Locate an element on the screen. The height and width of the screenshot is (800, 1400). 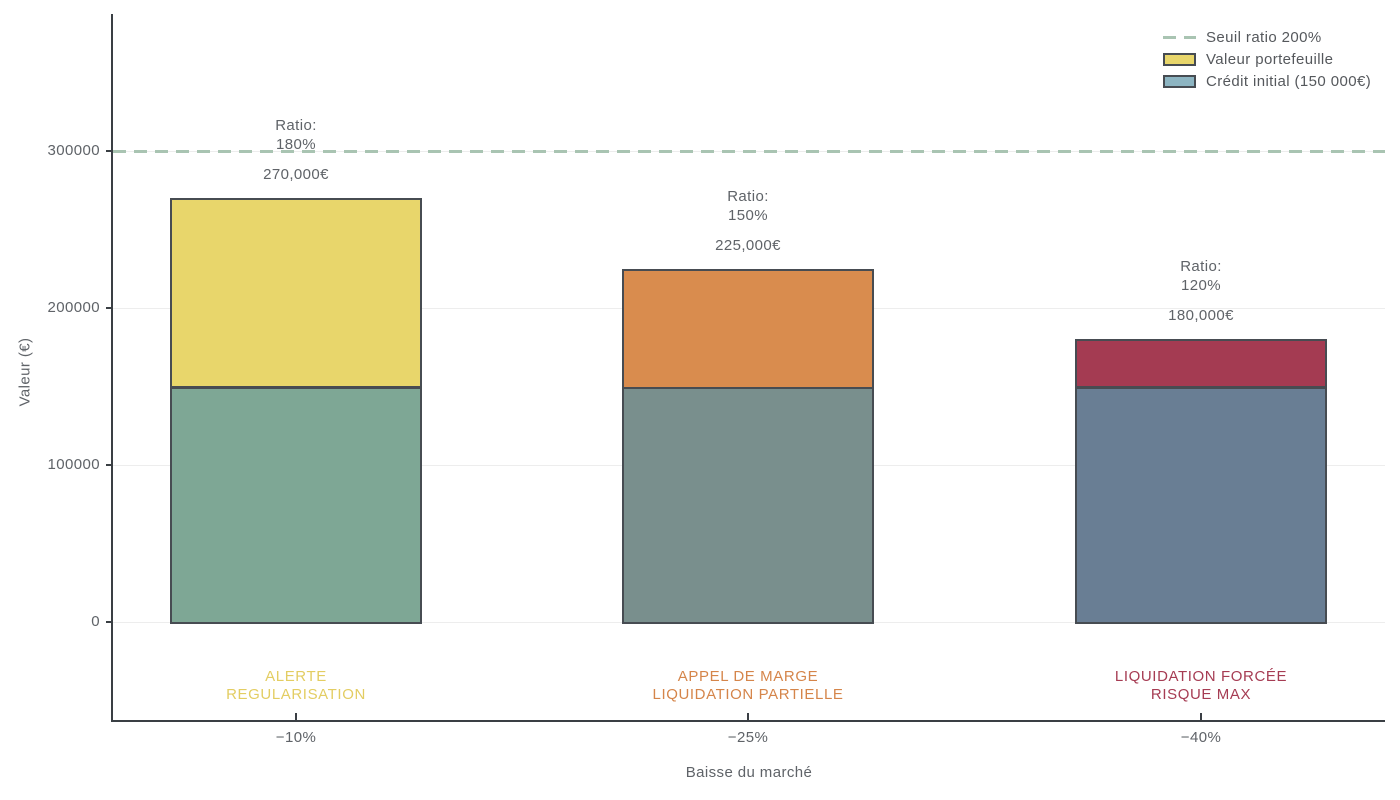
threshold-line is located at coordinates (749, 151).